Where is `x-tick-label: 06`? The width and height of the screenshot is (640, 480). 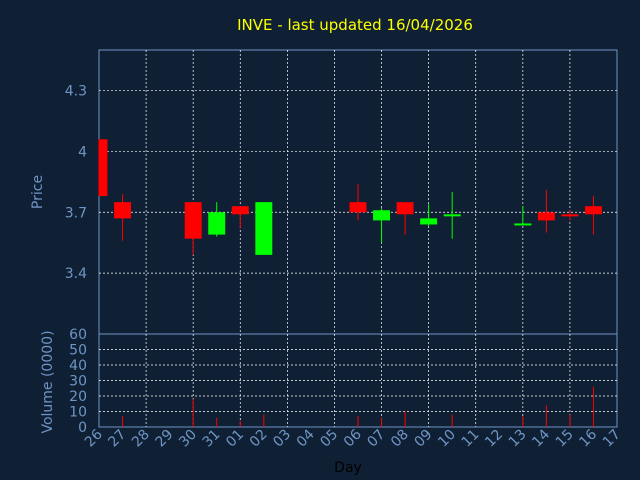 x-tick-label: 06 is located at coordinates (353, 438).